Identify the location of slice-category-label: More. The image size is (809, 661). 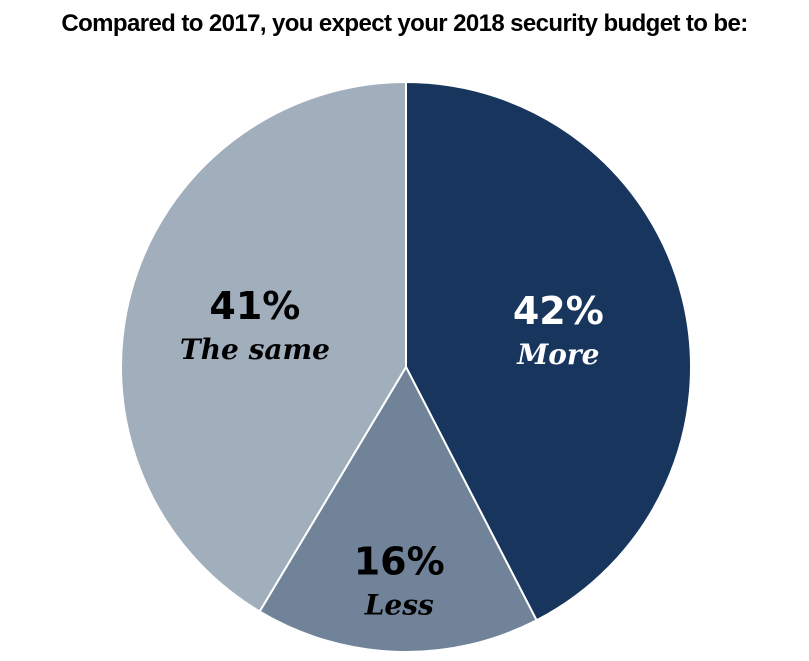
(557, 354).